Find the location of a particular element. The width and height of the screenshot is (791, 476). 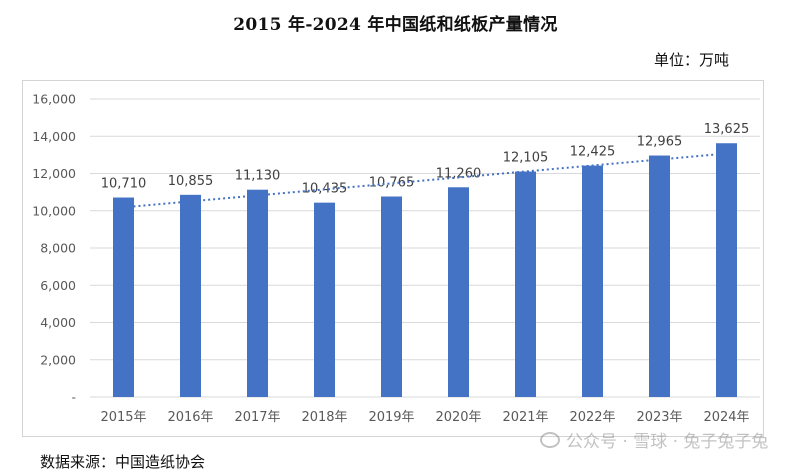

wechat-icon is located at coordinates (550, 439).